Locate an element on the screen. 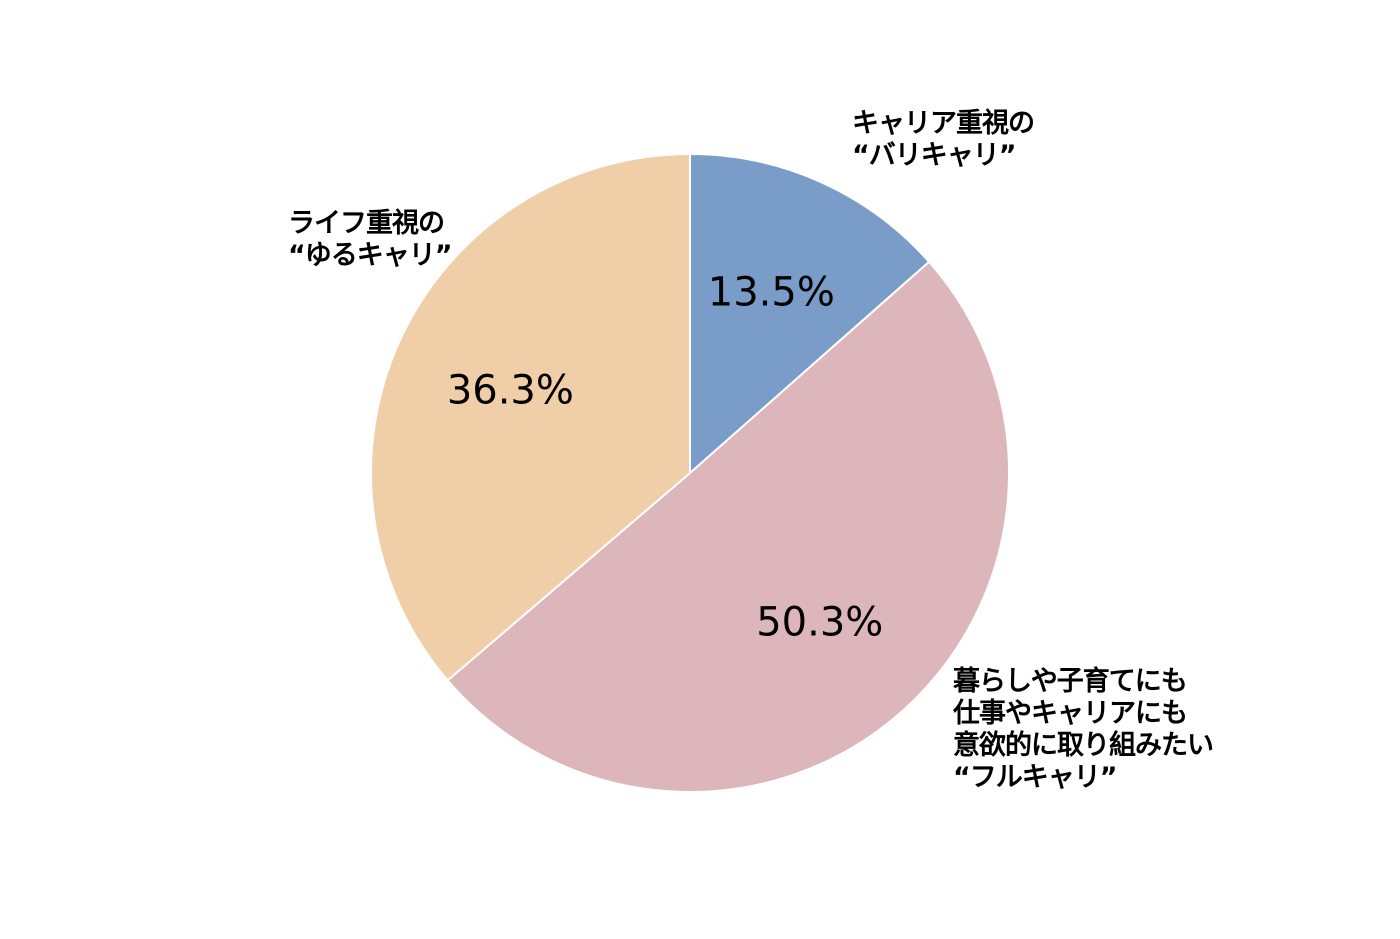  pie-slice-value-label-2: 36.3% is located at coordinates (510, 390).